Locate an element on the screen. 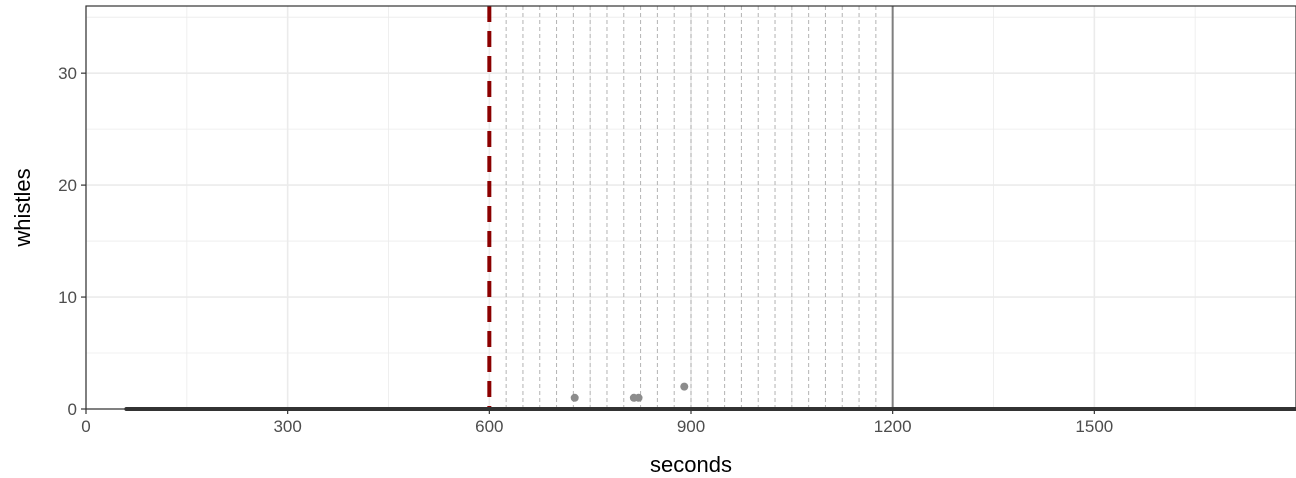 This screenshot has height=478, width=1296. y-tick-label: 20 is located at coordinates (67, 185).